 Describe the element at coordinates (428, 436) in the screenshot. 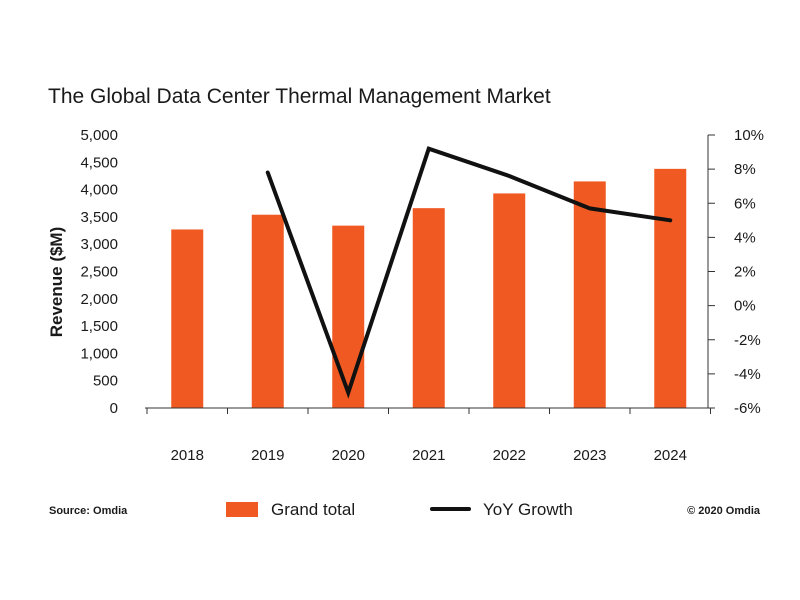

I see `x-axis-ticks: 2018 2019 2020 2021 2022 2023 2024` at that location.